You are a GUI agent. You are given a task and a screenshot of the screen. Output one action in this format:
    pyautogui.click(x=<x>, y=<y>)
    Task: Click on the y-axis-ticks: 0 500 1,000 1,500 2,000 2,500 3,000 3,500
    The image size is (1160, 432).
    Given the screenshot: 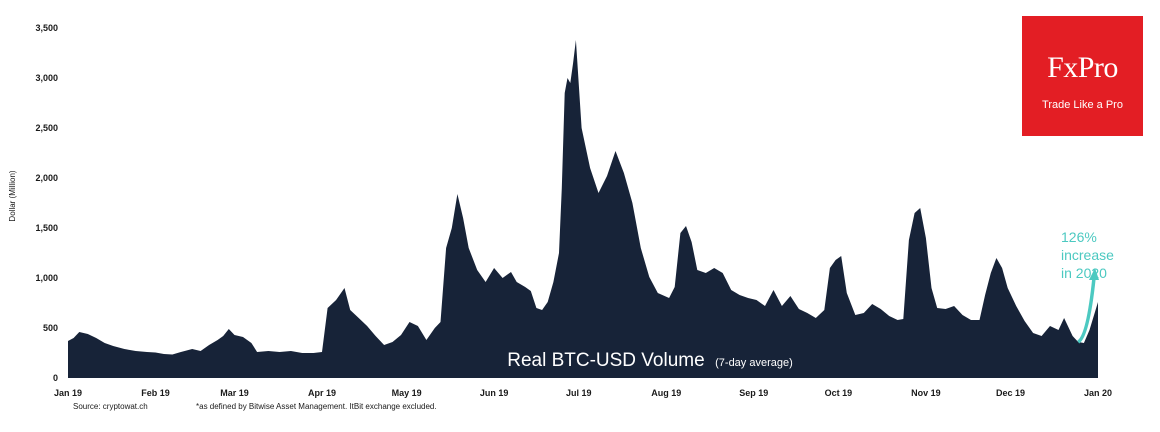 What is the action you would take?
    pyautogui.click(x=46, y=203)
    